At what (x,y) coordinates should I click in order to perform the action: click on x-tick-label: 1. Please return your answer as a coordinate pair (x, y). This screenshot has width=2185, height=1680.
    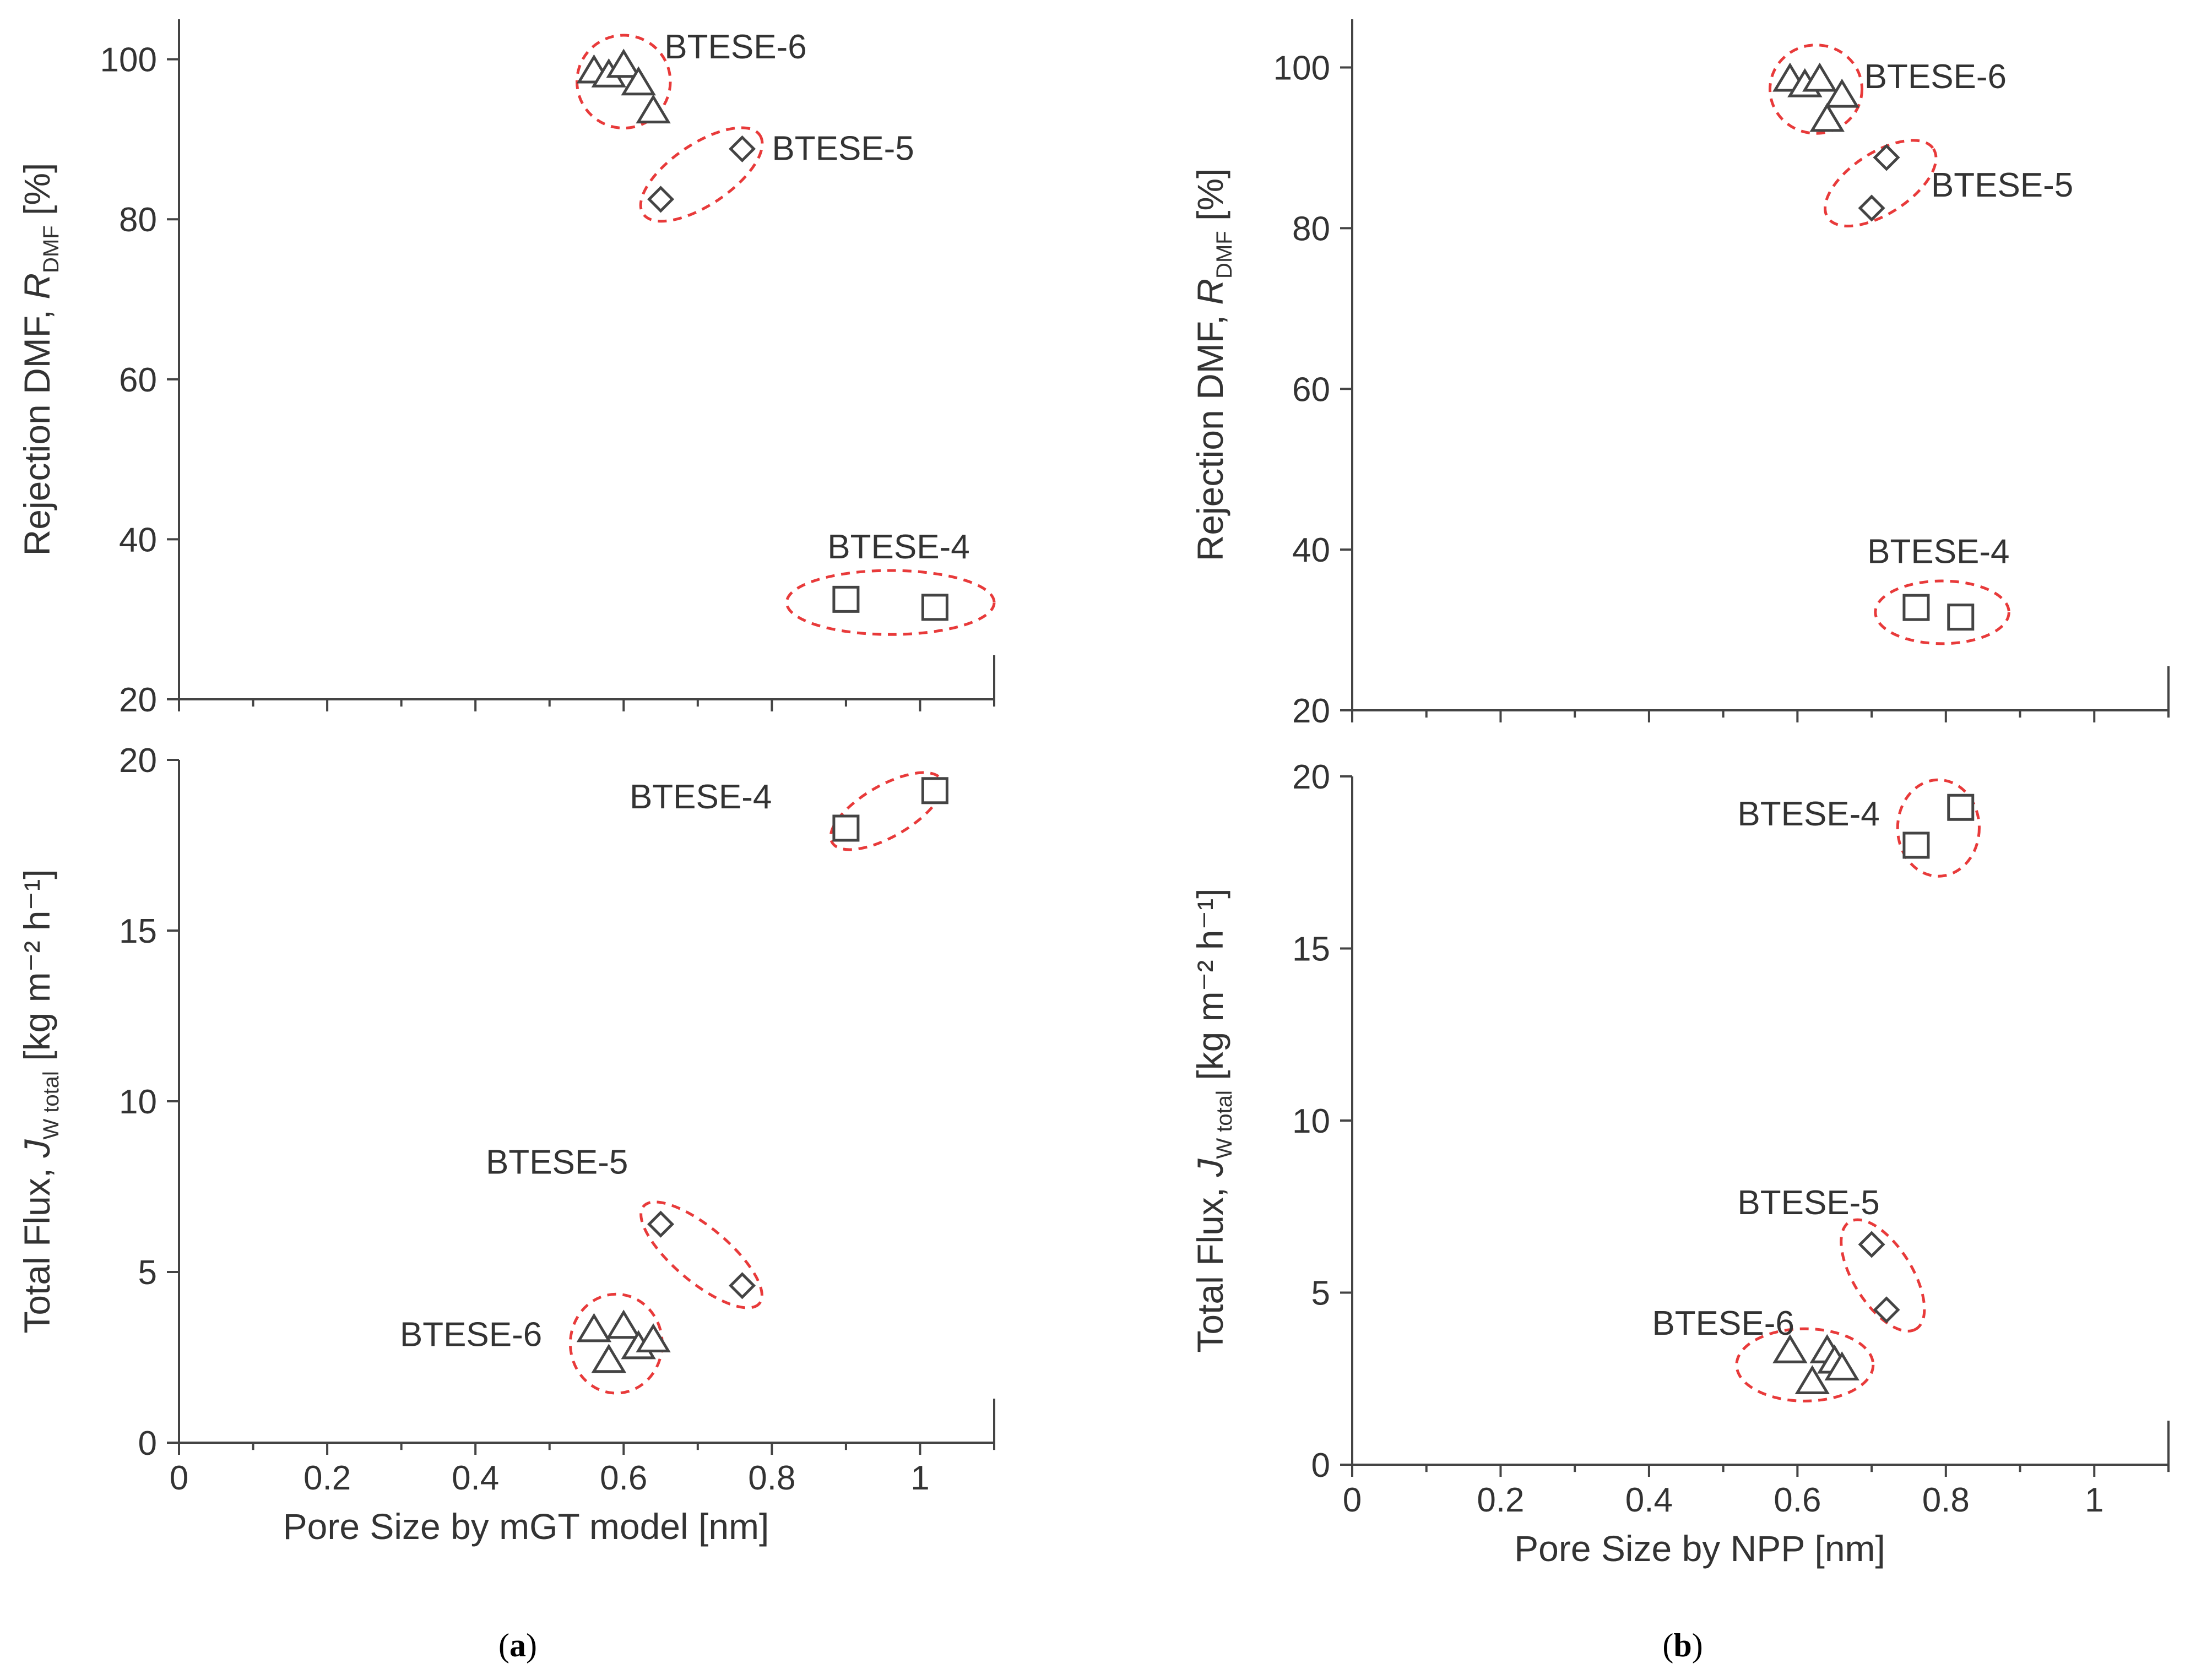
    Looking at the image, I should click on (2094, 1500).